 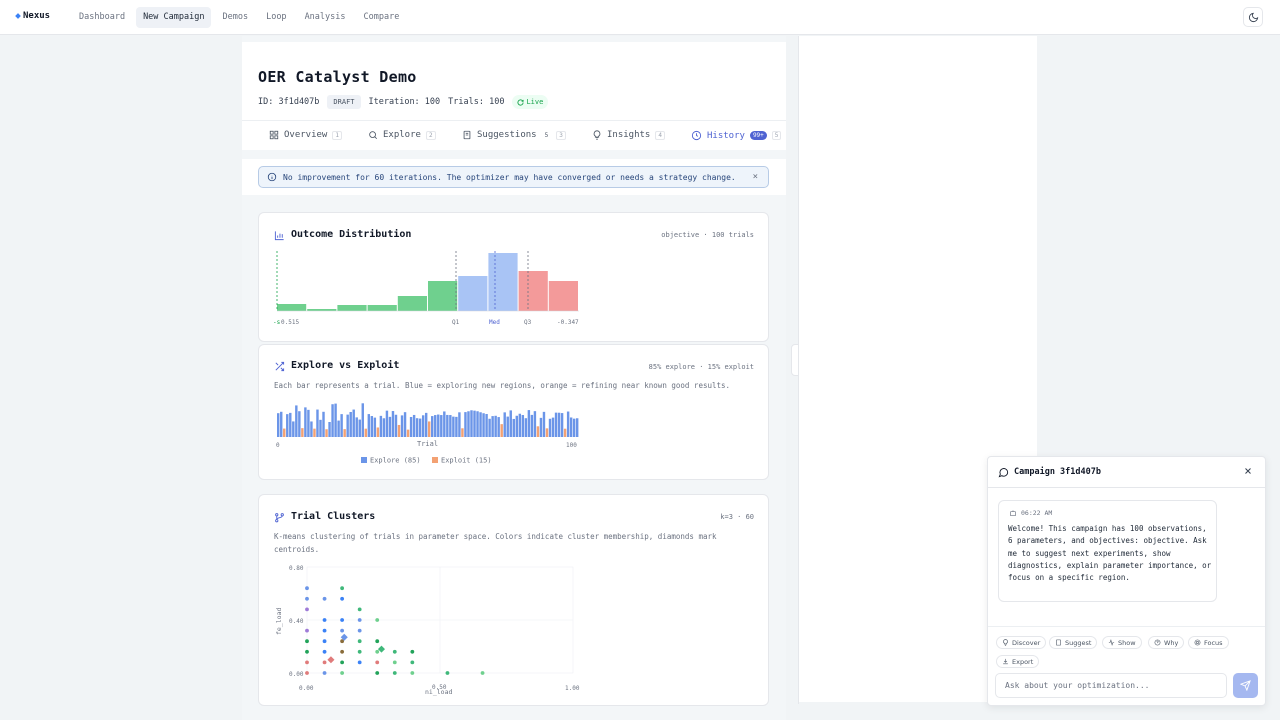 What do you see at coordinates (1213, 642) in the screenshot?
I see `chip-label: Focus` at bounding box center [1213, 642].